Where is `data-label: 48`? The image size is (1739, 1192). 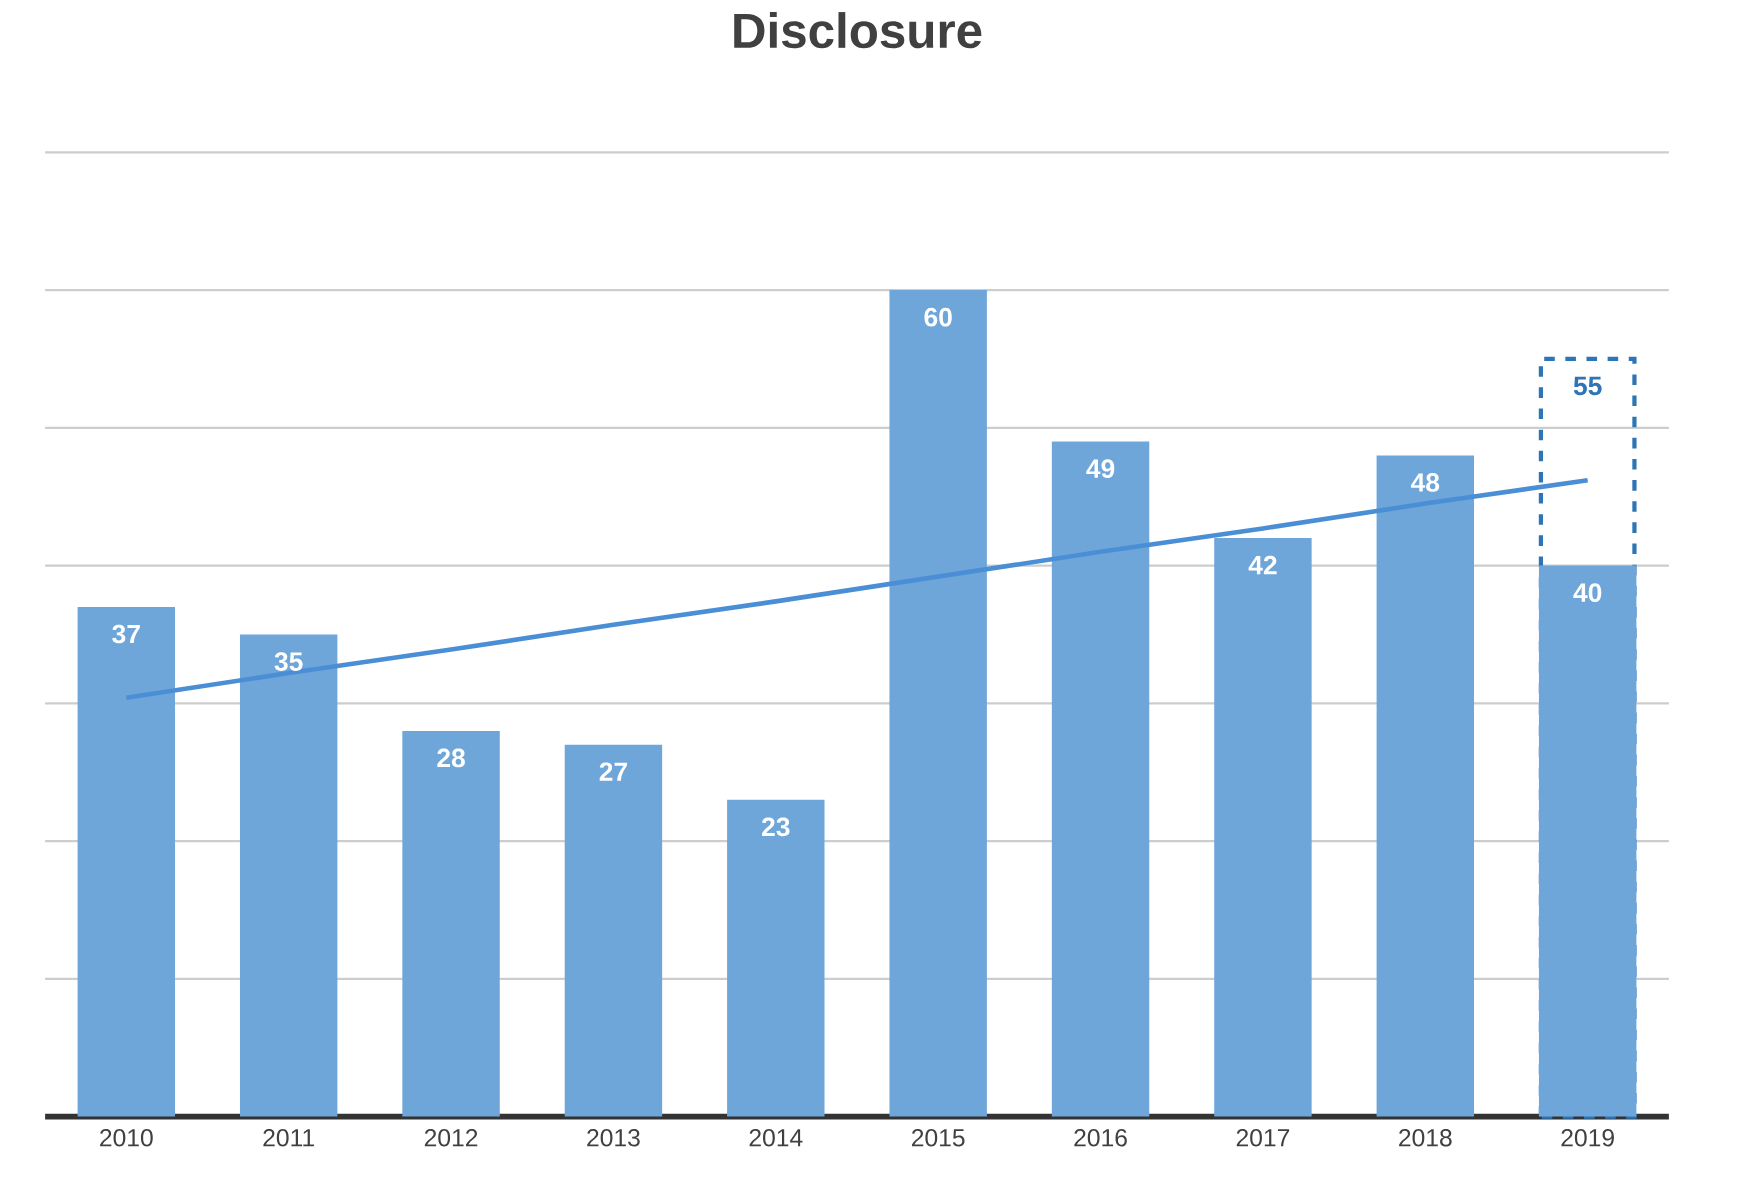 data-label: 48 is located at coordinates (1425, 482).